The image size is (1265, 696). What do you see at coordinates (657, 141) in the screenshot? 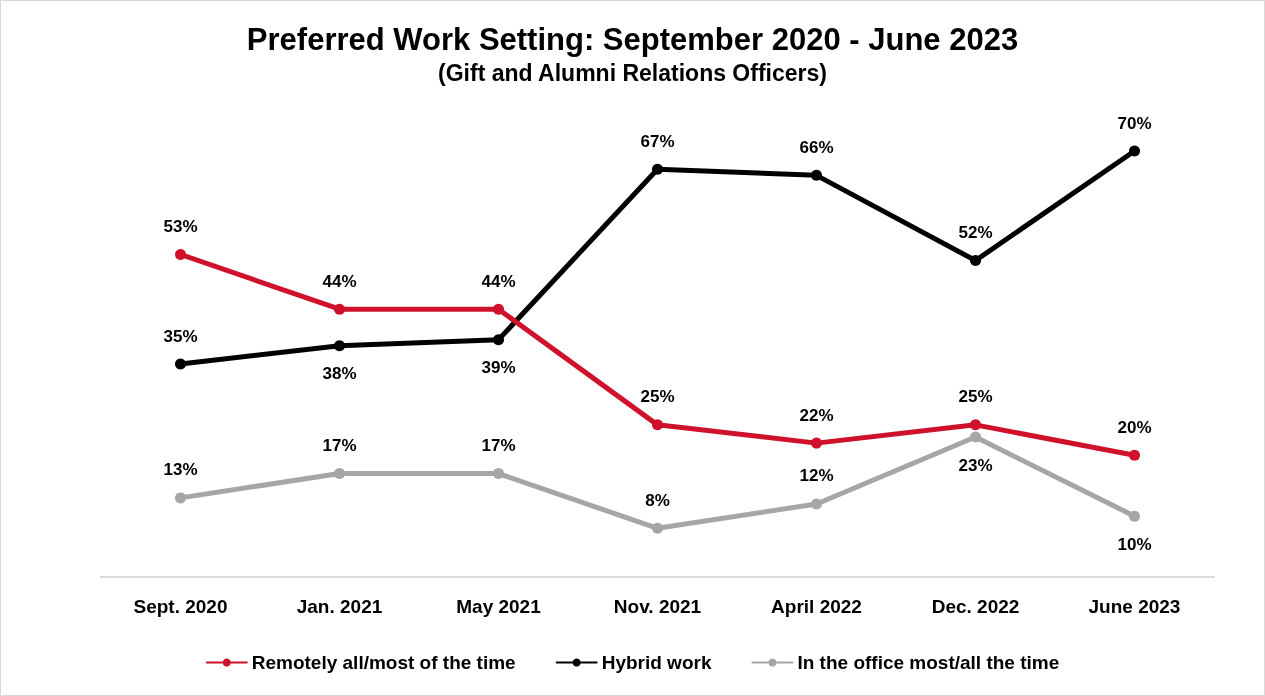
I see `data-label: 67%` at bounding box center [657, 141].